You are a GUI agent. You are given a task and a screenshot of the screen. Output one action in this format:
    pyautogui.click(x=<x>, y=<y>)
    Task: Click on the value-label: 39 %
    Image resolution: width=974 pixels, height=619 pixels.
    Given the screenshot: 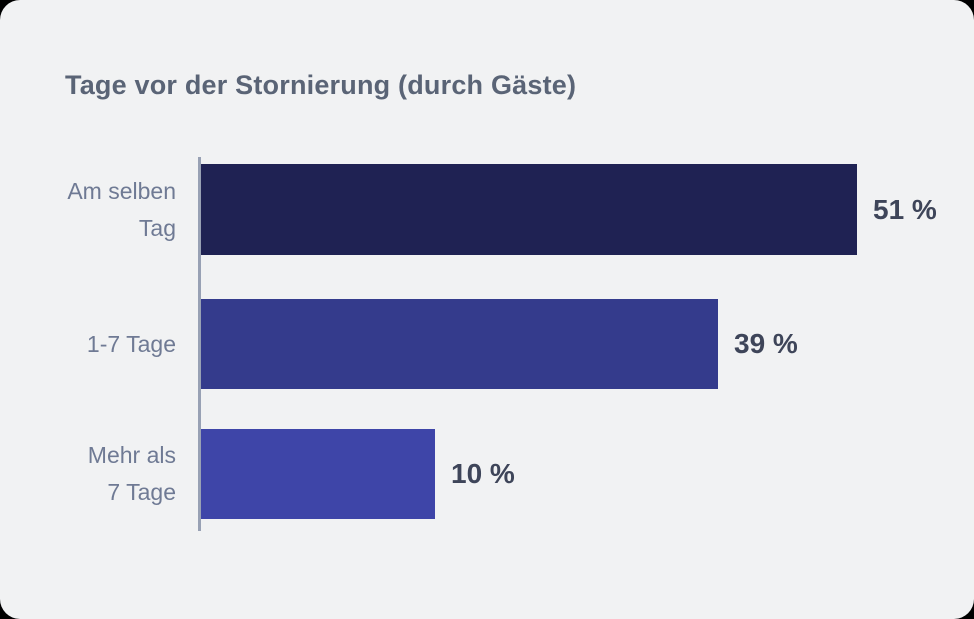 What is the action you would take?
    pyautogui.click(x=766, y=343)
    